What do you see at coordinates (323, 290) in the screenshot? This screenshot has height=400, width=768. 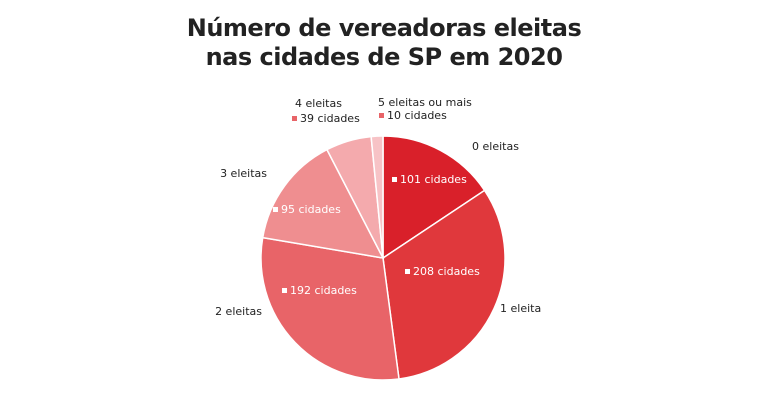 I see `value-label: 192 cidades` at bounding box center [323, 290].